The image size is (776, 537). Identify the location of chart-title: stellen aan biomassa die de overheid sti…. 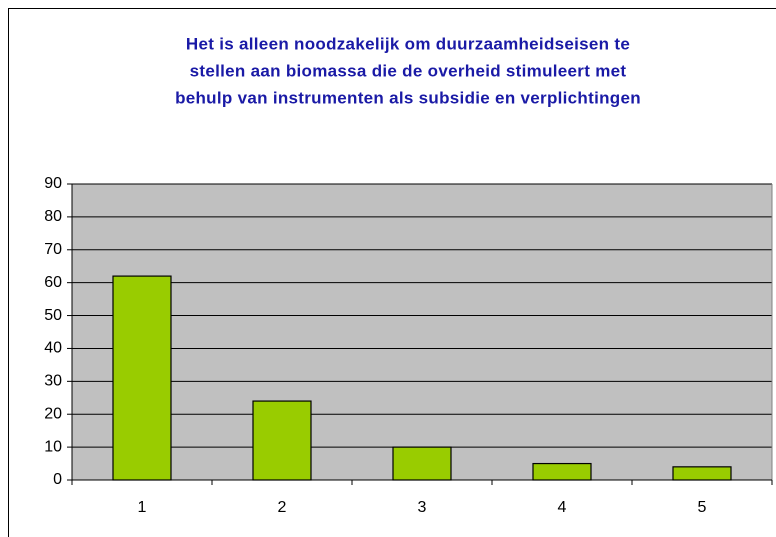
(408, 70).